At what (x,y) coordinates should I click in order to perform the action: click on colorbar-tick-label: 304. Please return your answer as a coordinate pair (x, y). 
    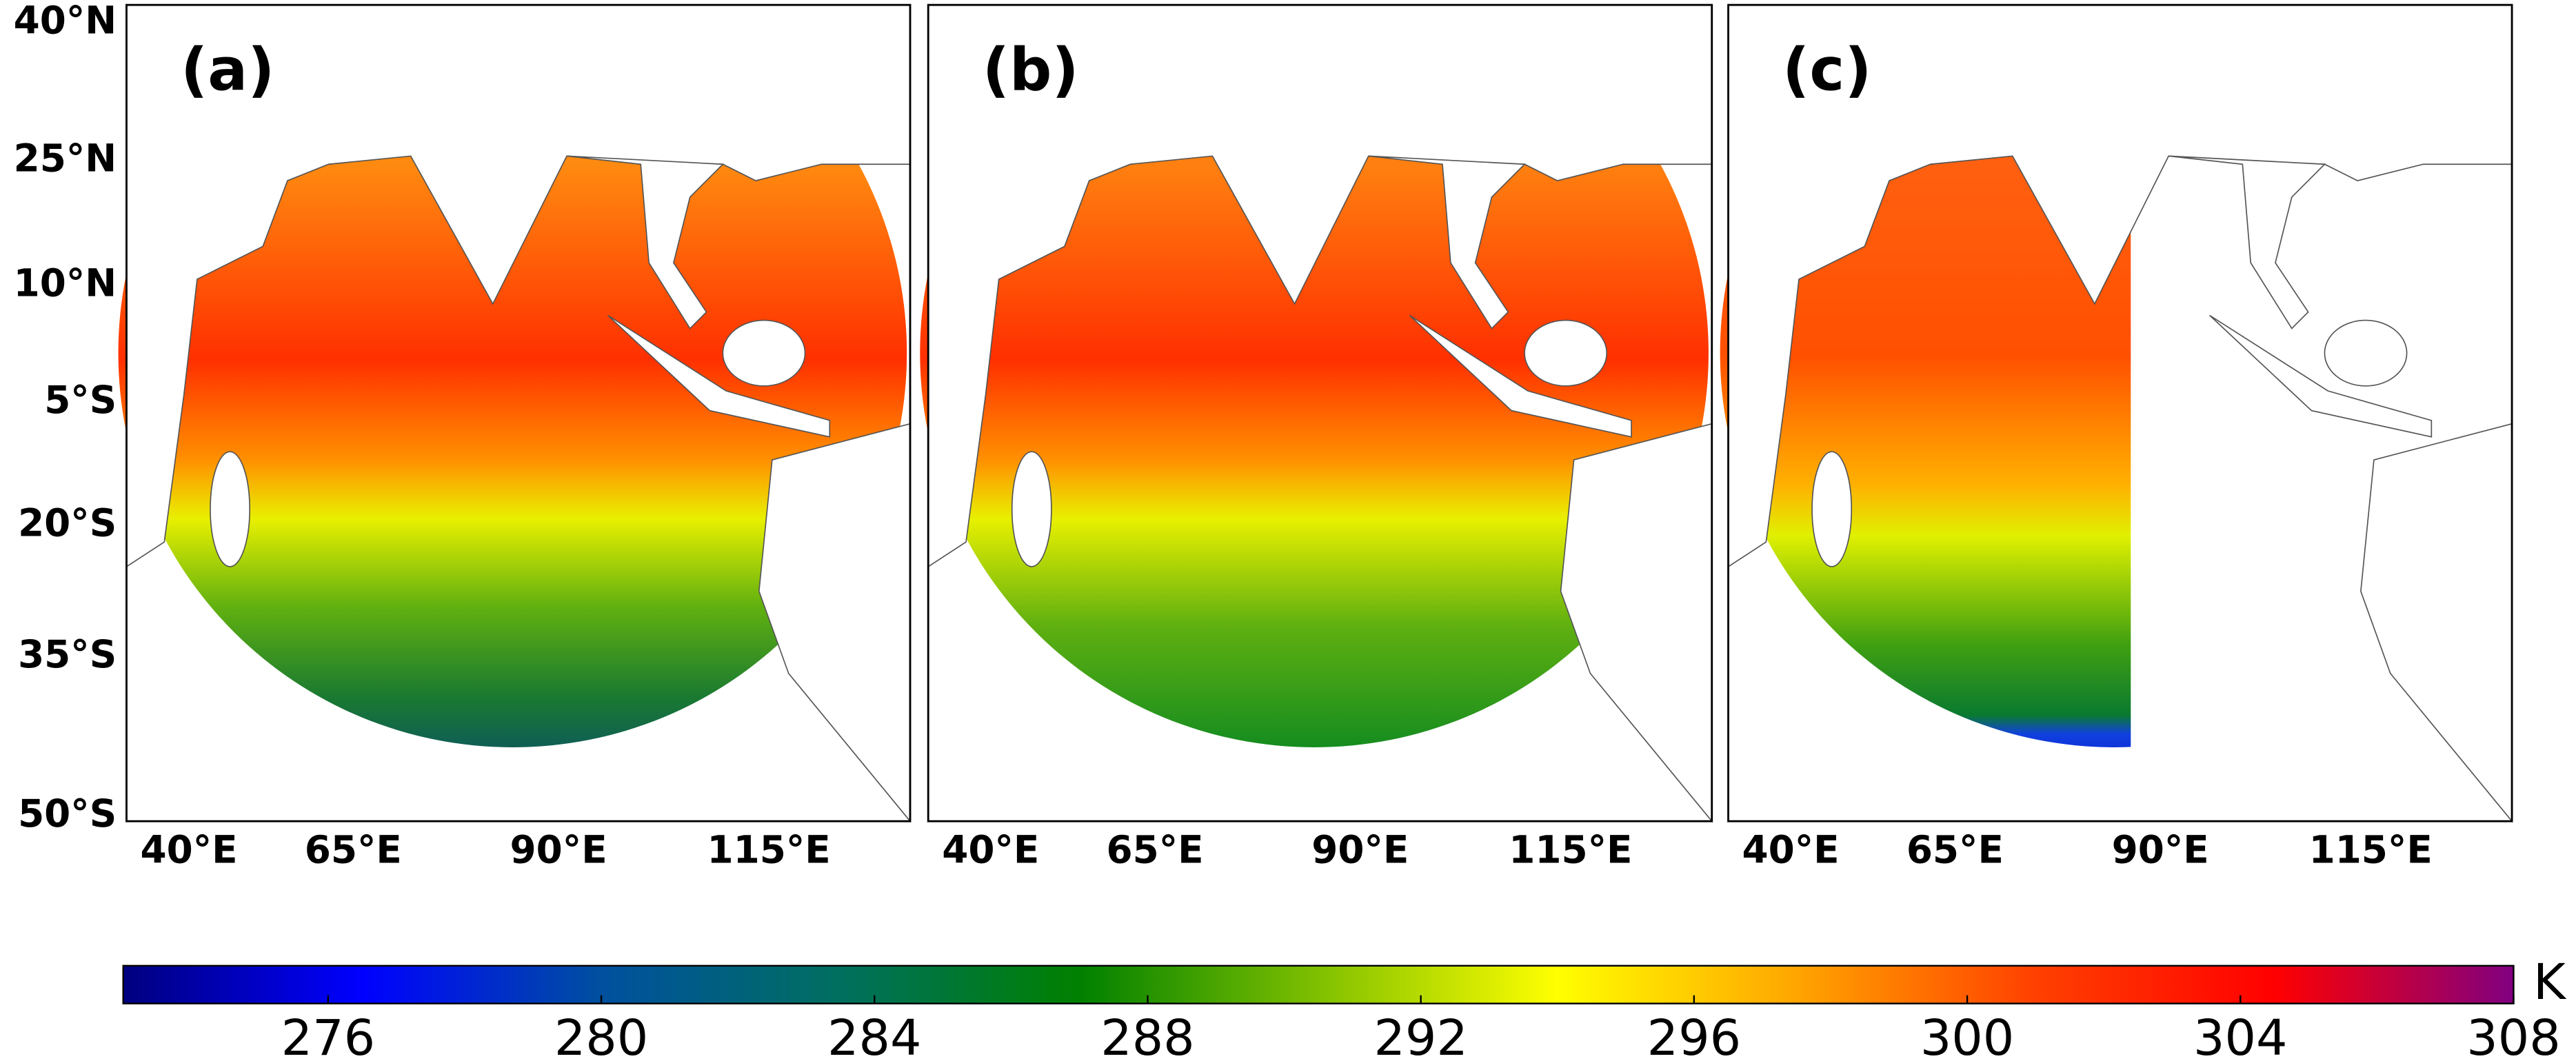
    Looking at the image, I should click on (2240, 1035).